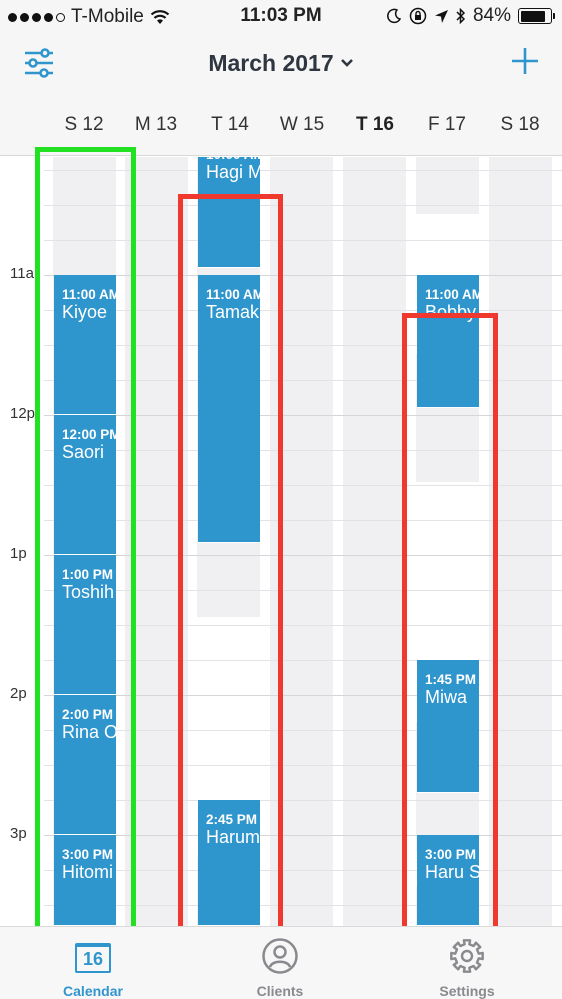 The image size is (562, 999). I want to click on day-header-s-18: S 18, so click(520, 124).